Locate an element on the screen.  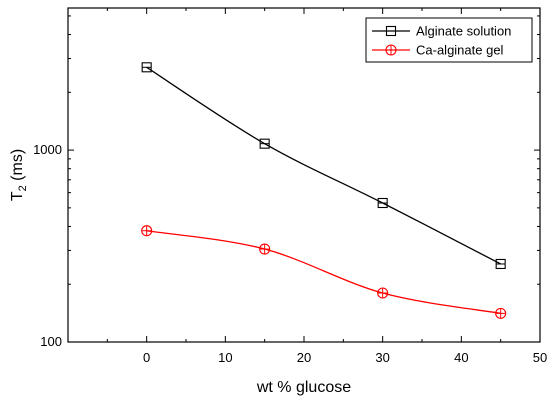
y-axis-label: T2 (ms) is located at coordinates (19, 175).